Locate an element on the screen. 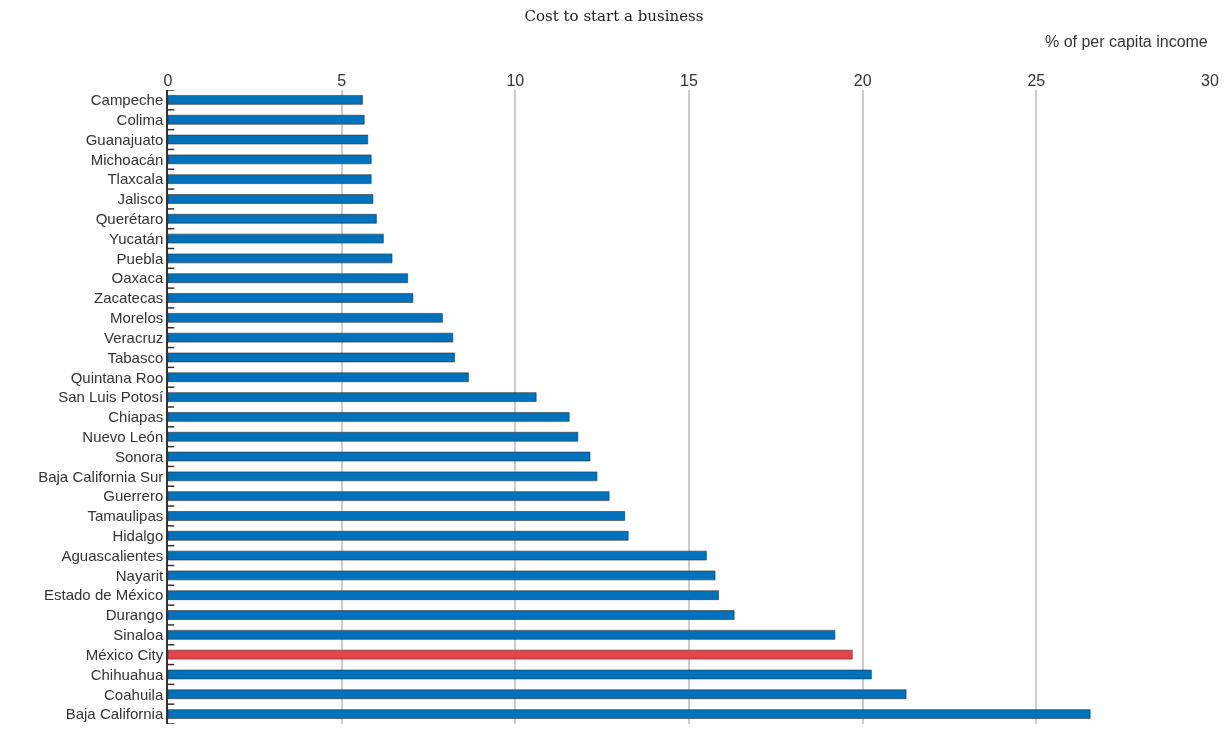  x-tick-label: 0 is located at coordinates (168, 80).